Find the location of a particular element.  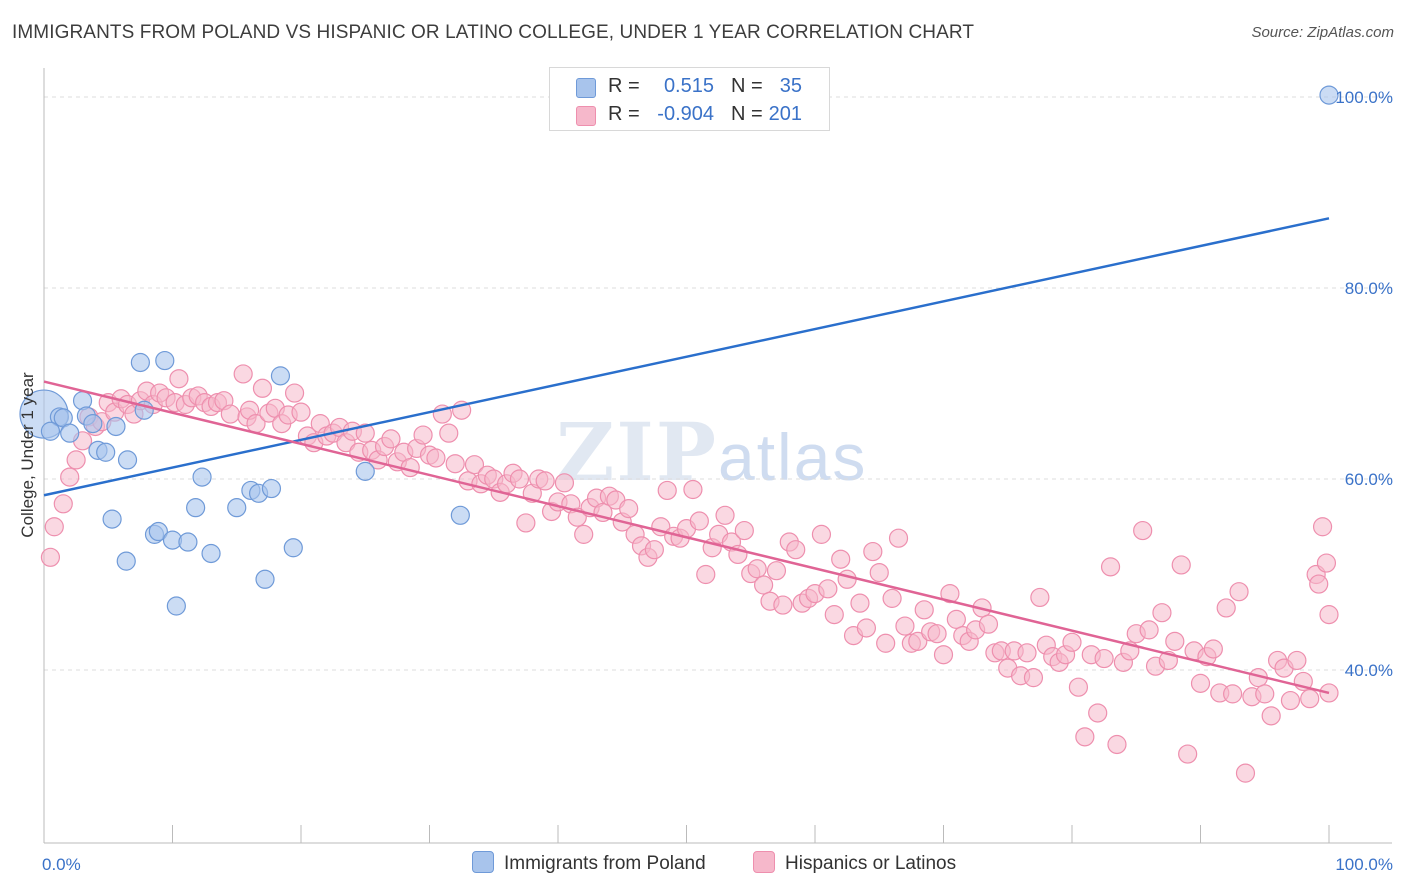

legend-row-poland: R = 0.515 N = 35 is located at coordinates (689, 87).